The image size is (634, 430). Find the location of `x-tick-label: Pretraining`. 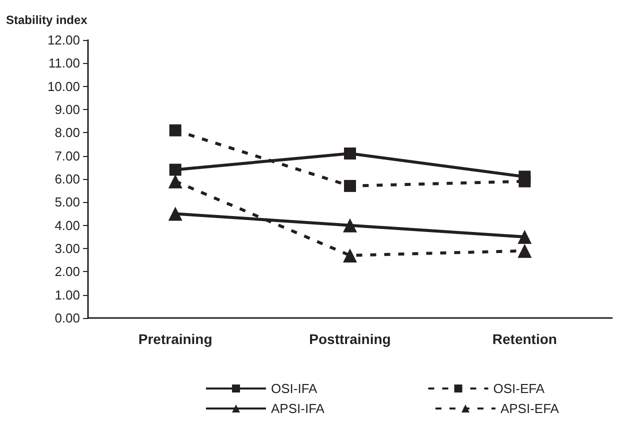

x-tick-label: Pretraining is located at coordinates (175, 339).